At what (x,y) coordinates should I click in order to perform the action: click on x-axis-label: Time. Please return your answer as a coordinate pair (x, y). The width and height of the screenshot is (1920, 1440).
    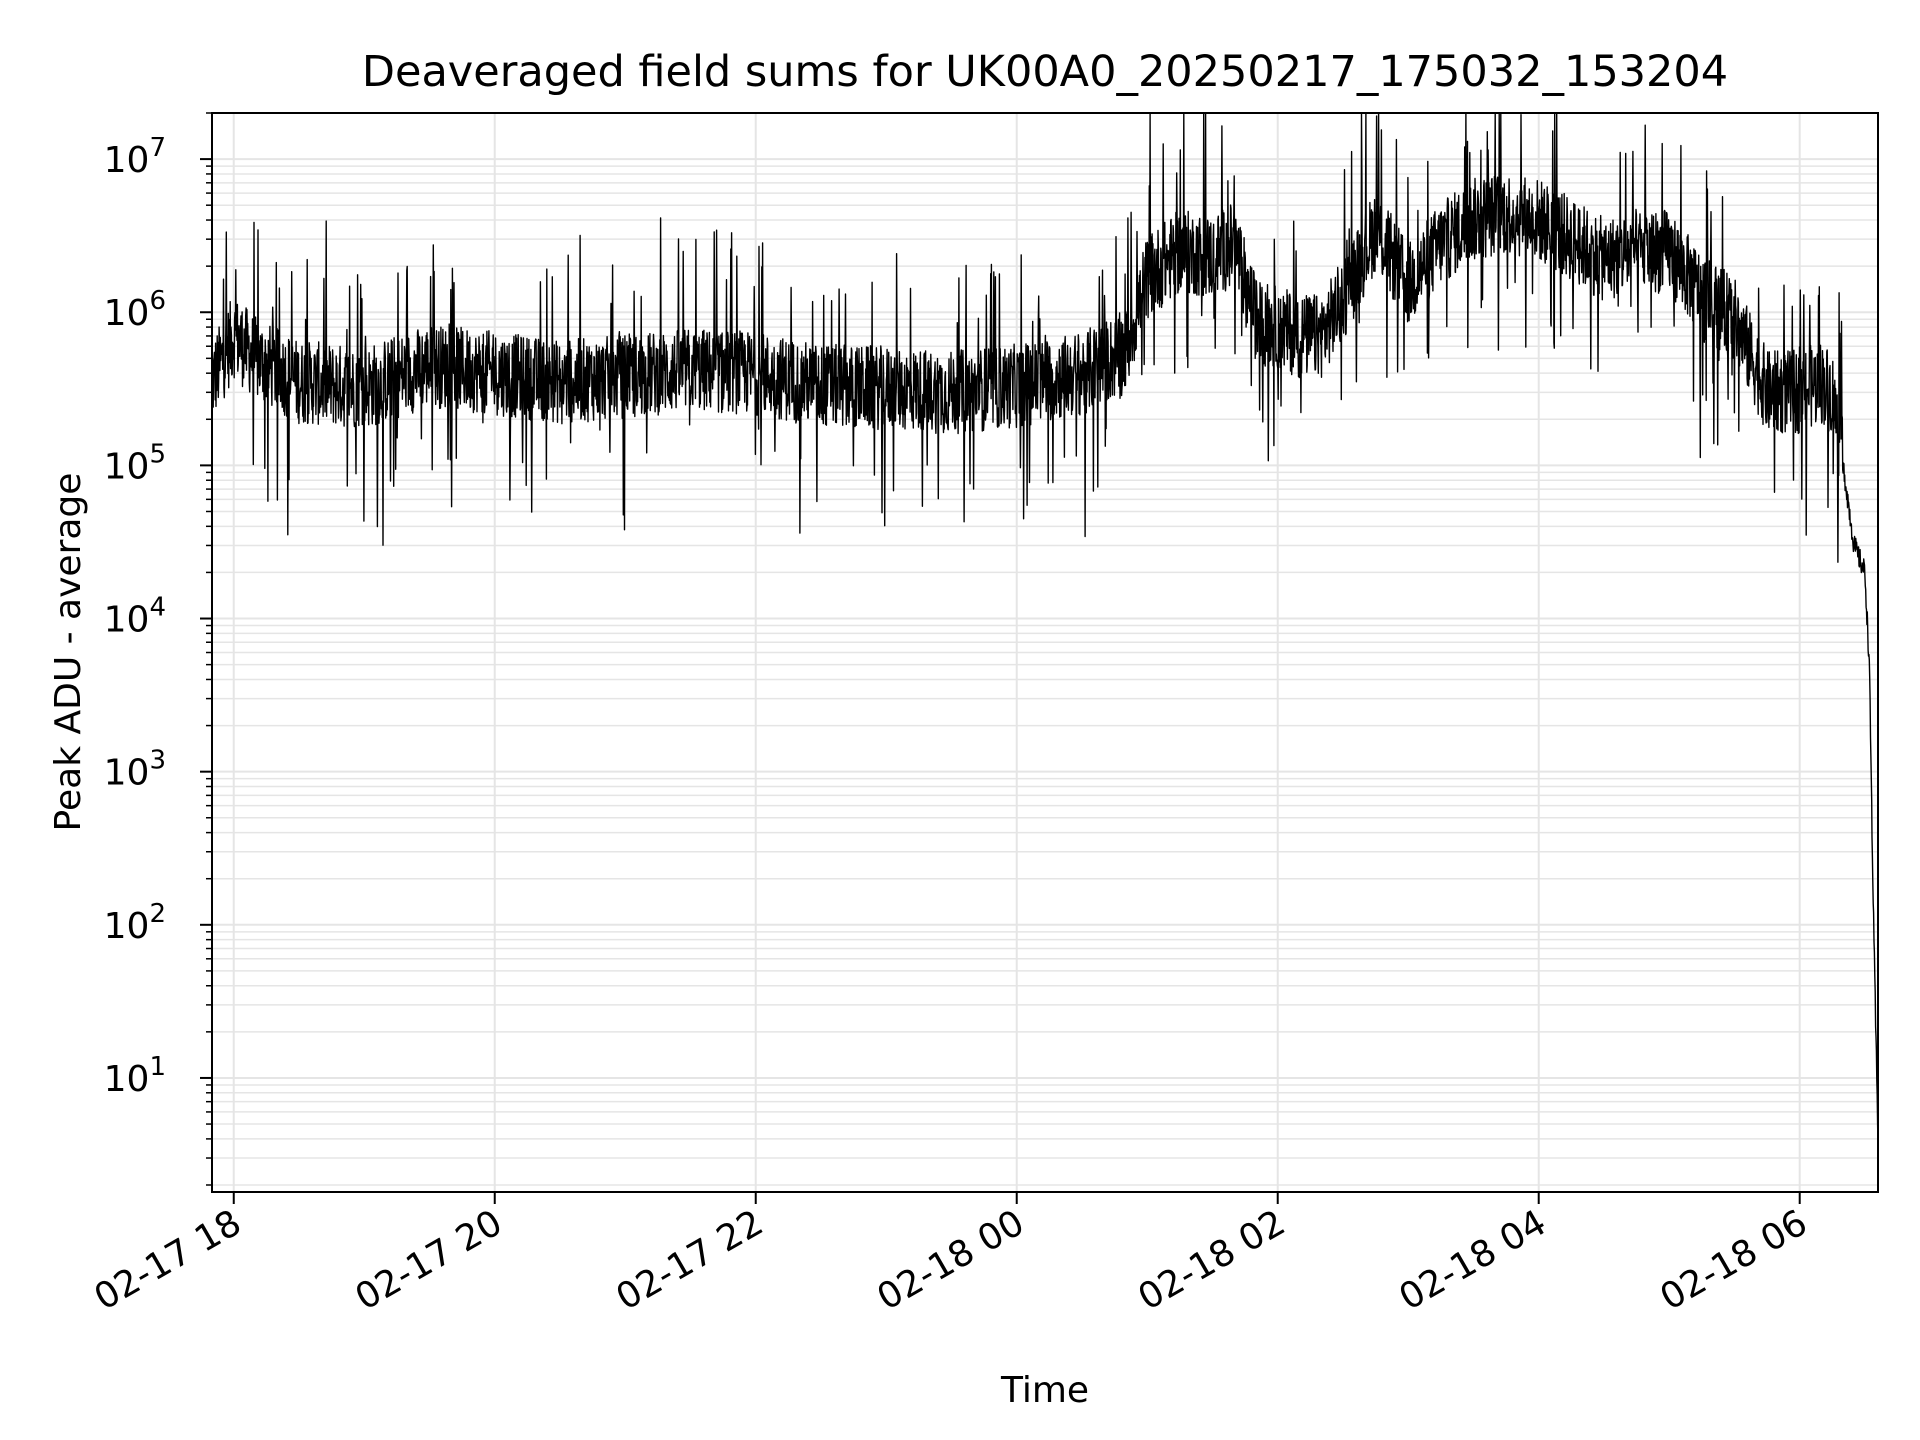
    Looking at the image, I should click on (1044, 1390).